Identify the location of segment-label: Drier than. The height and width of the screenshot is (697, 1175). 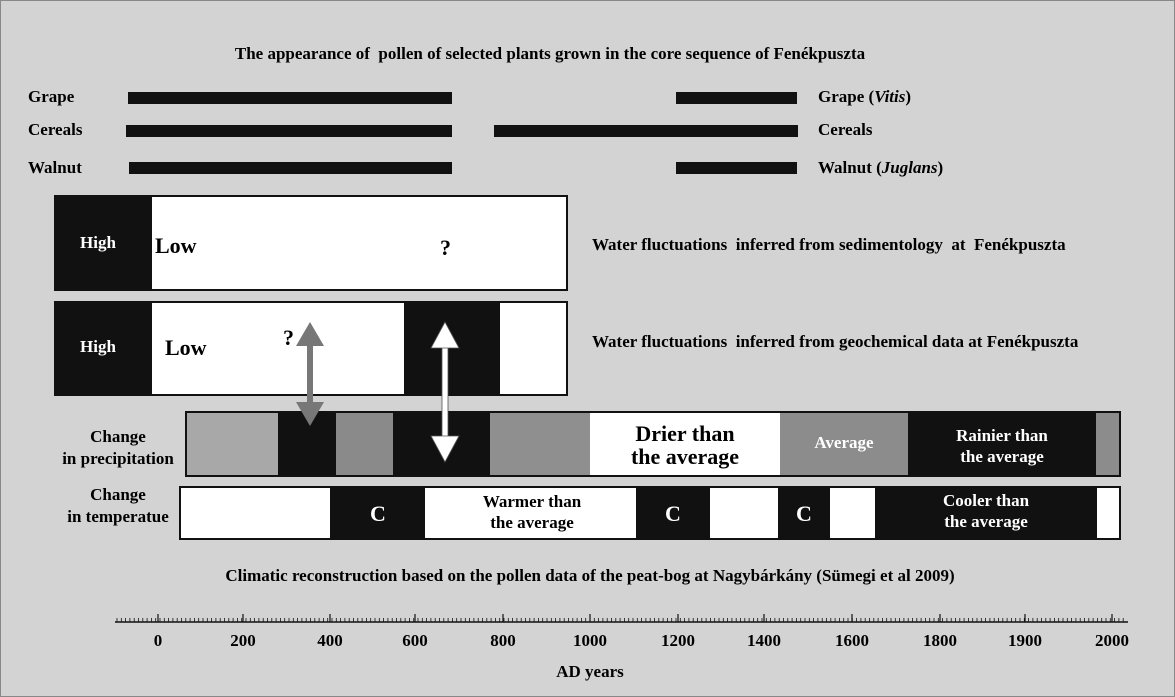
(684, 433).